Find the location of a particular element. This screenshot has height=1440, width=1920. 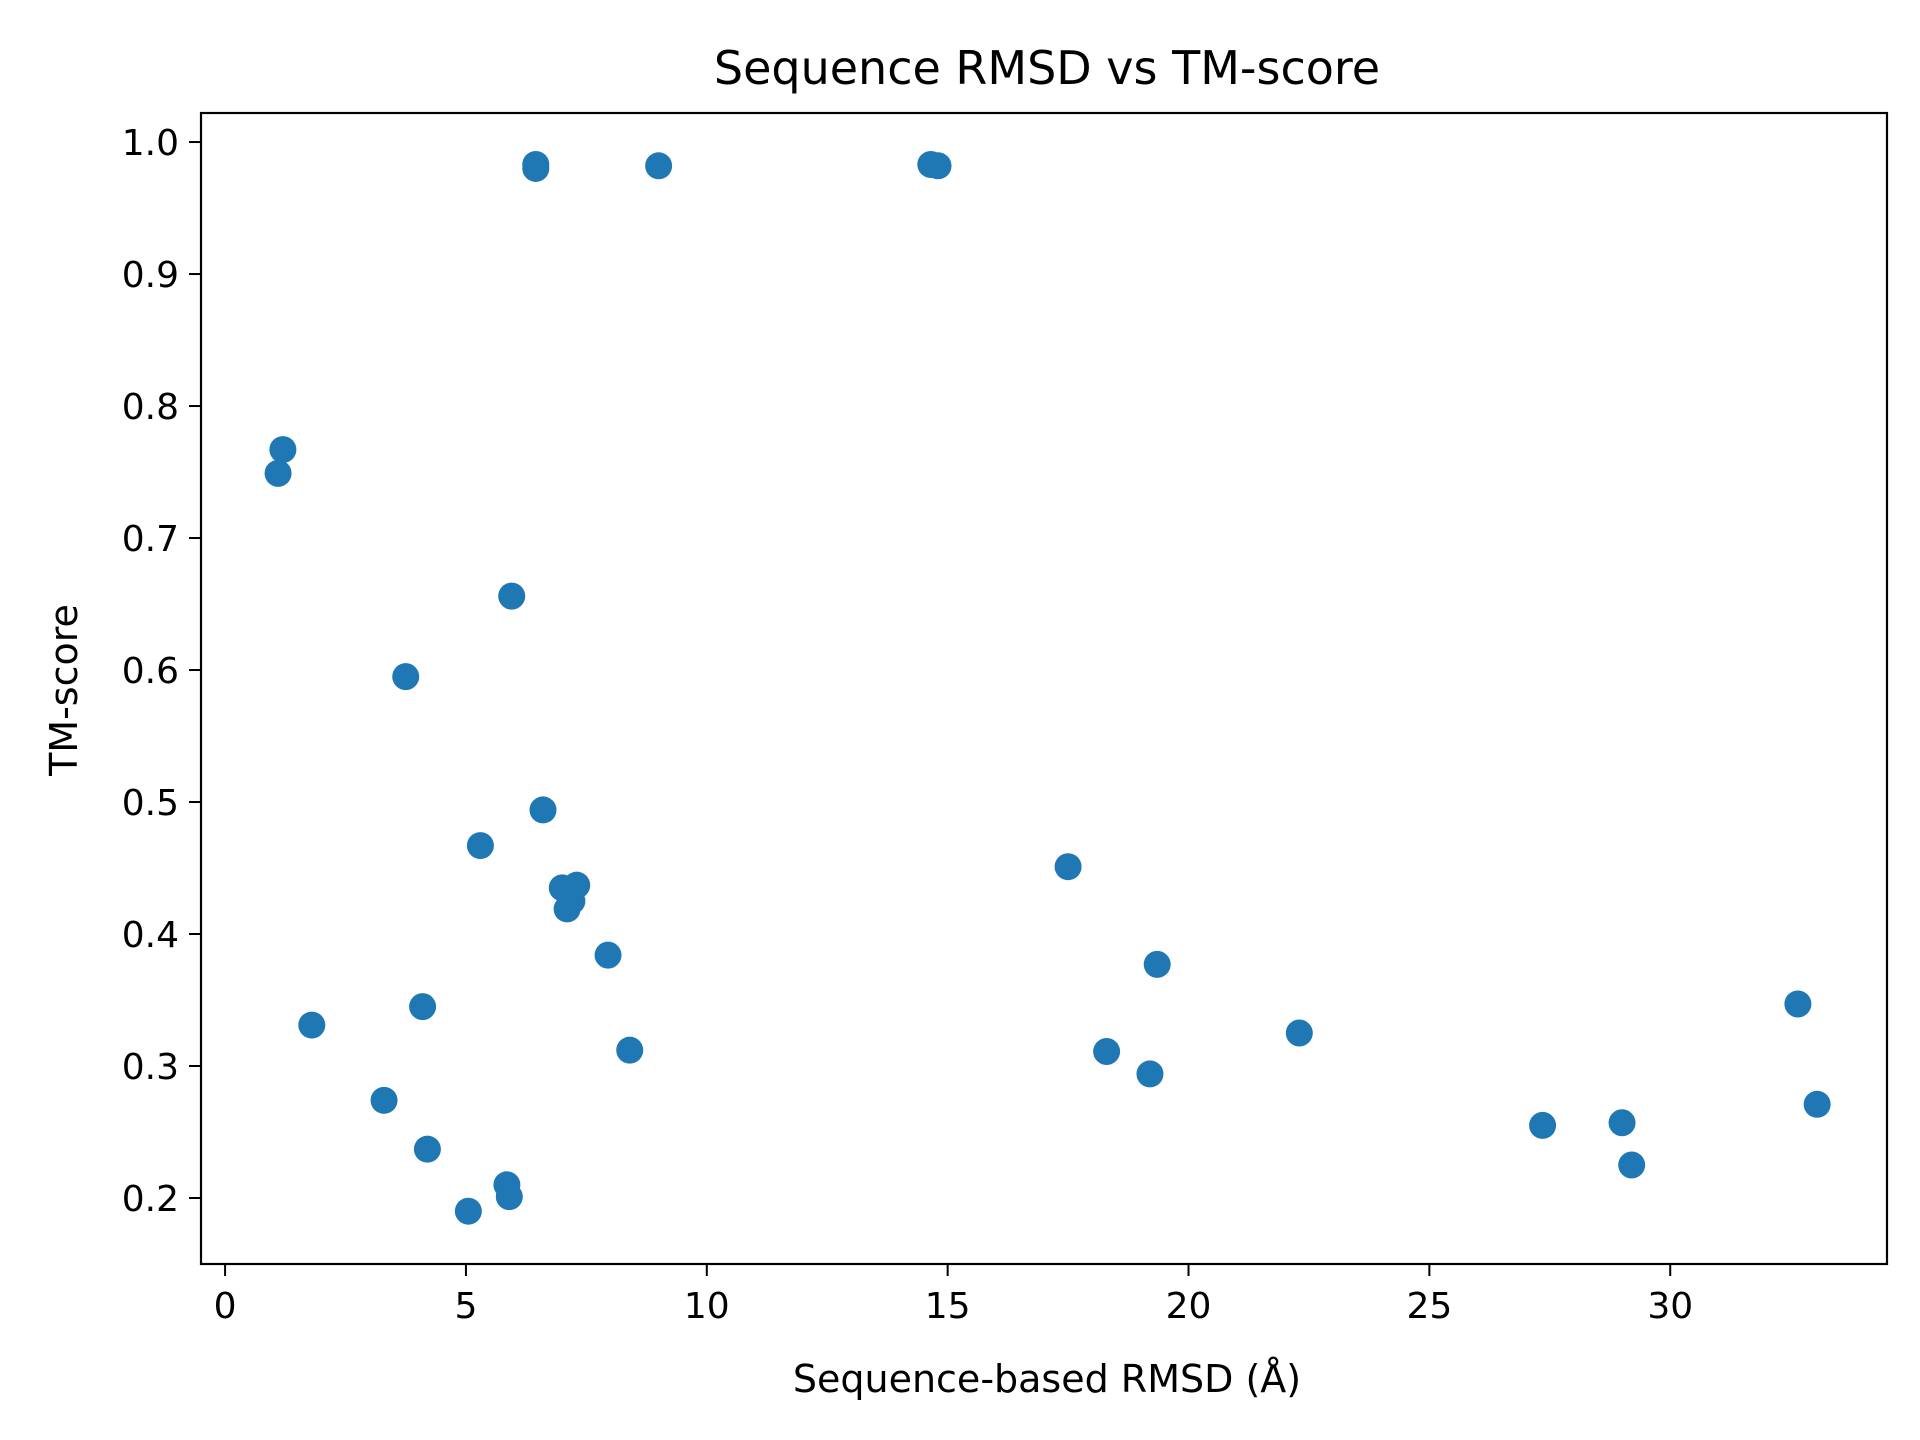

x-tick-label: 30 is located at coordinates (1670, 1306).